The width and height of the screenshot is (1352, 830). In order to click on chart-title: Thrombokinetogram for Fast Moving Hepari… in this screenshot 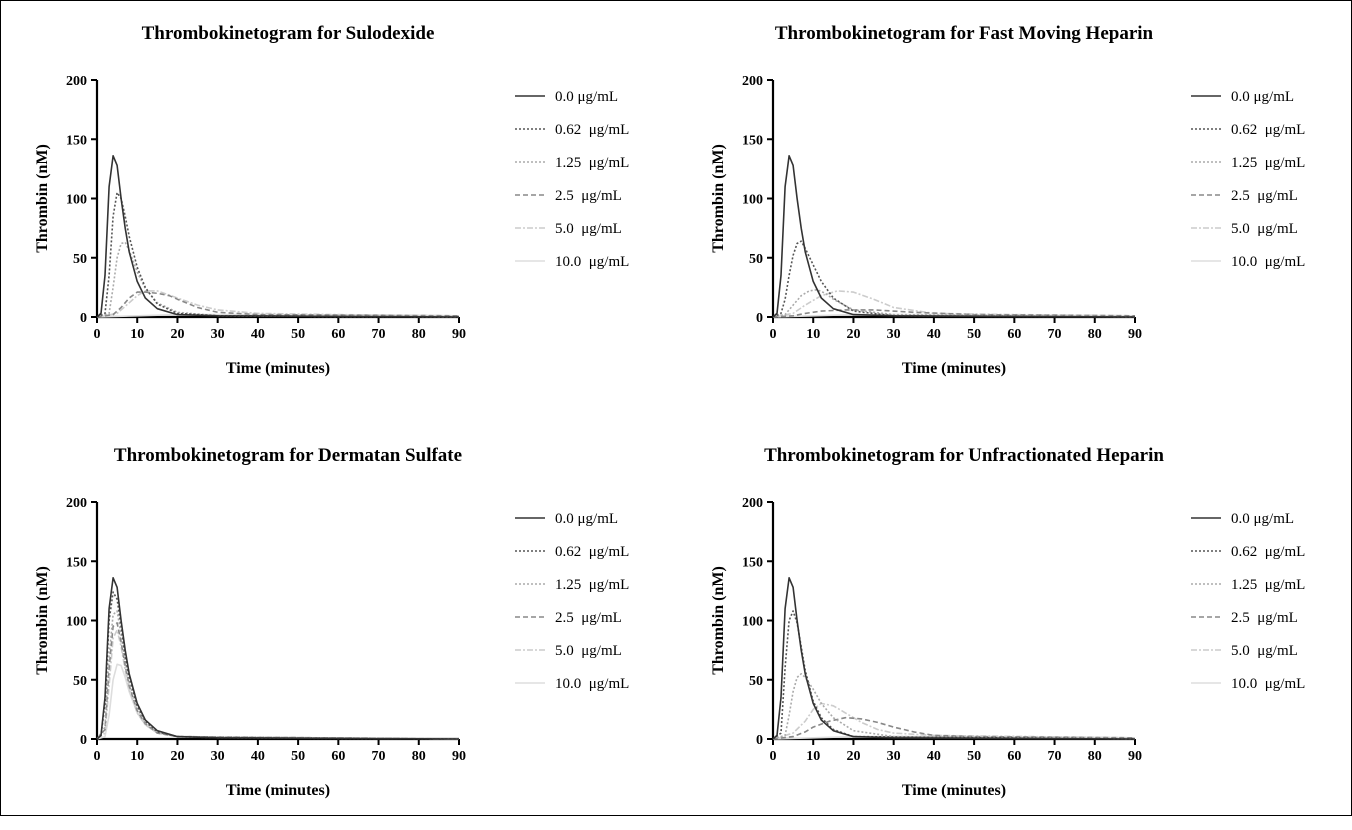, I will do `click(964, 33)`.